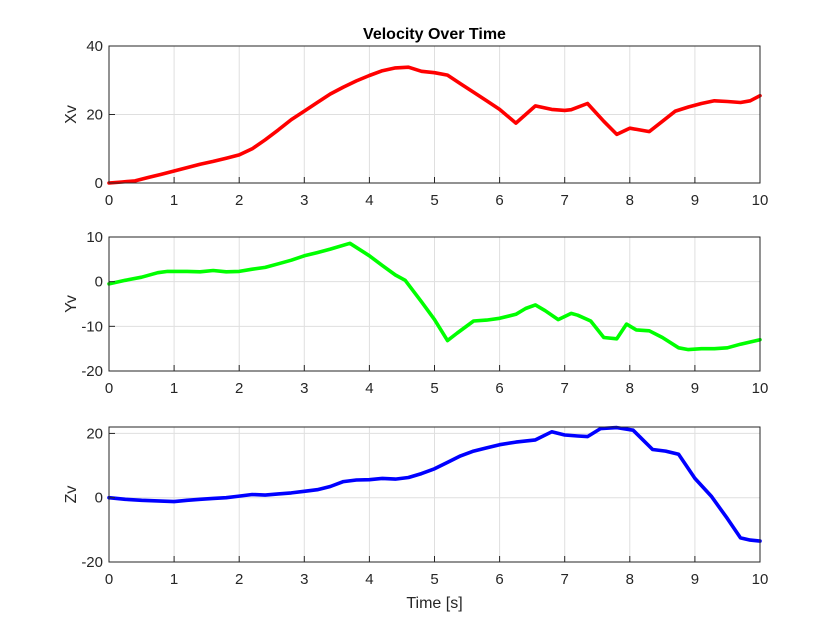 The height and width of the screenshot is (630, 840). Describe the element at coordinates (499, 388) in the screenshot. I see `yv-x-tick-label: 6` at that location.